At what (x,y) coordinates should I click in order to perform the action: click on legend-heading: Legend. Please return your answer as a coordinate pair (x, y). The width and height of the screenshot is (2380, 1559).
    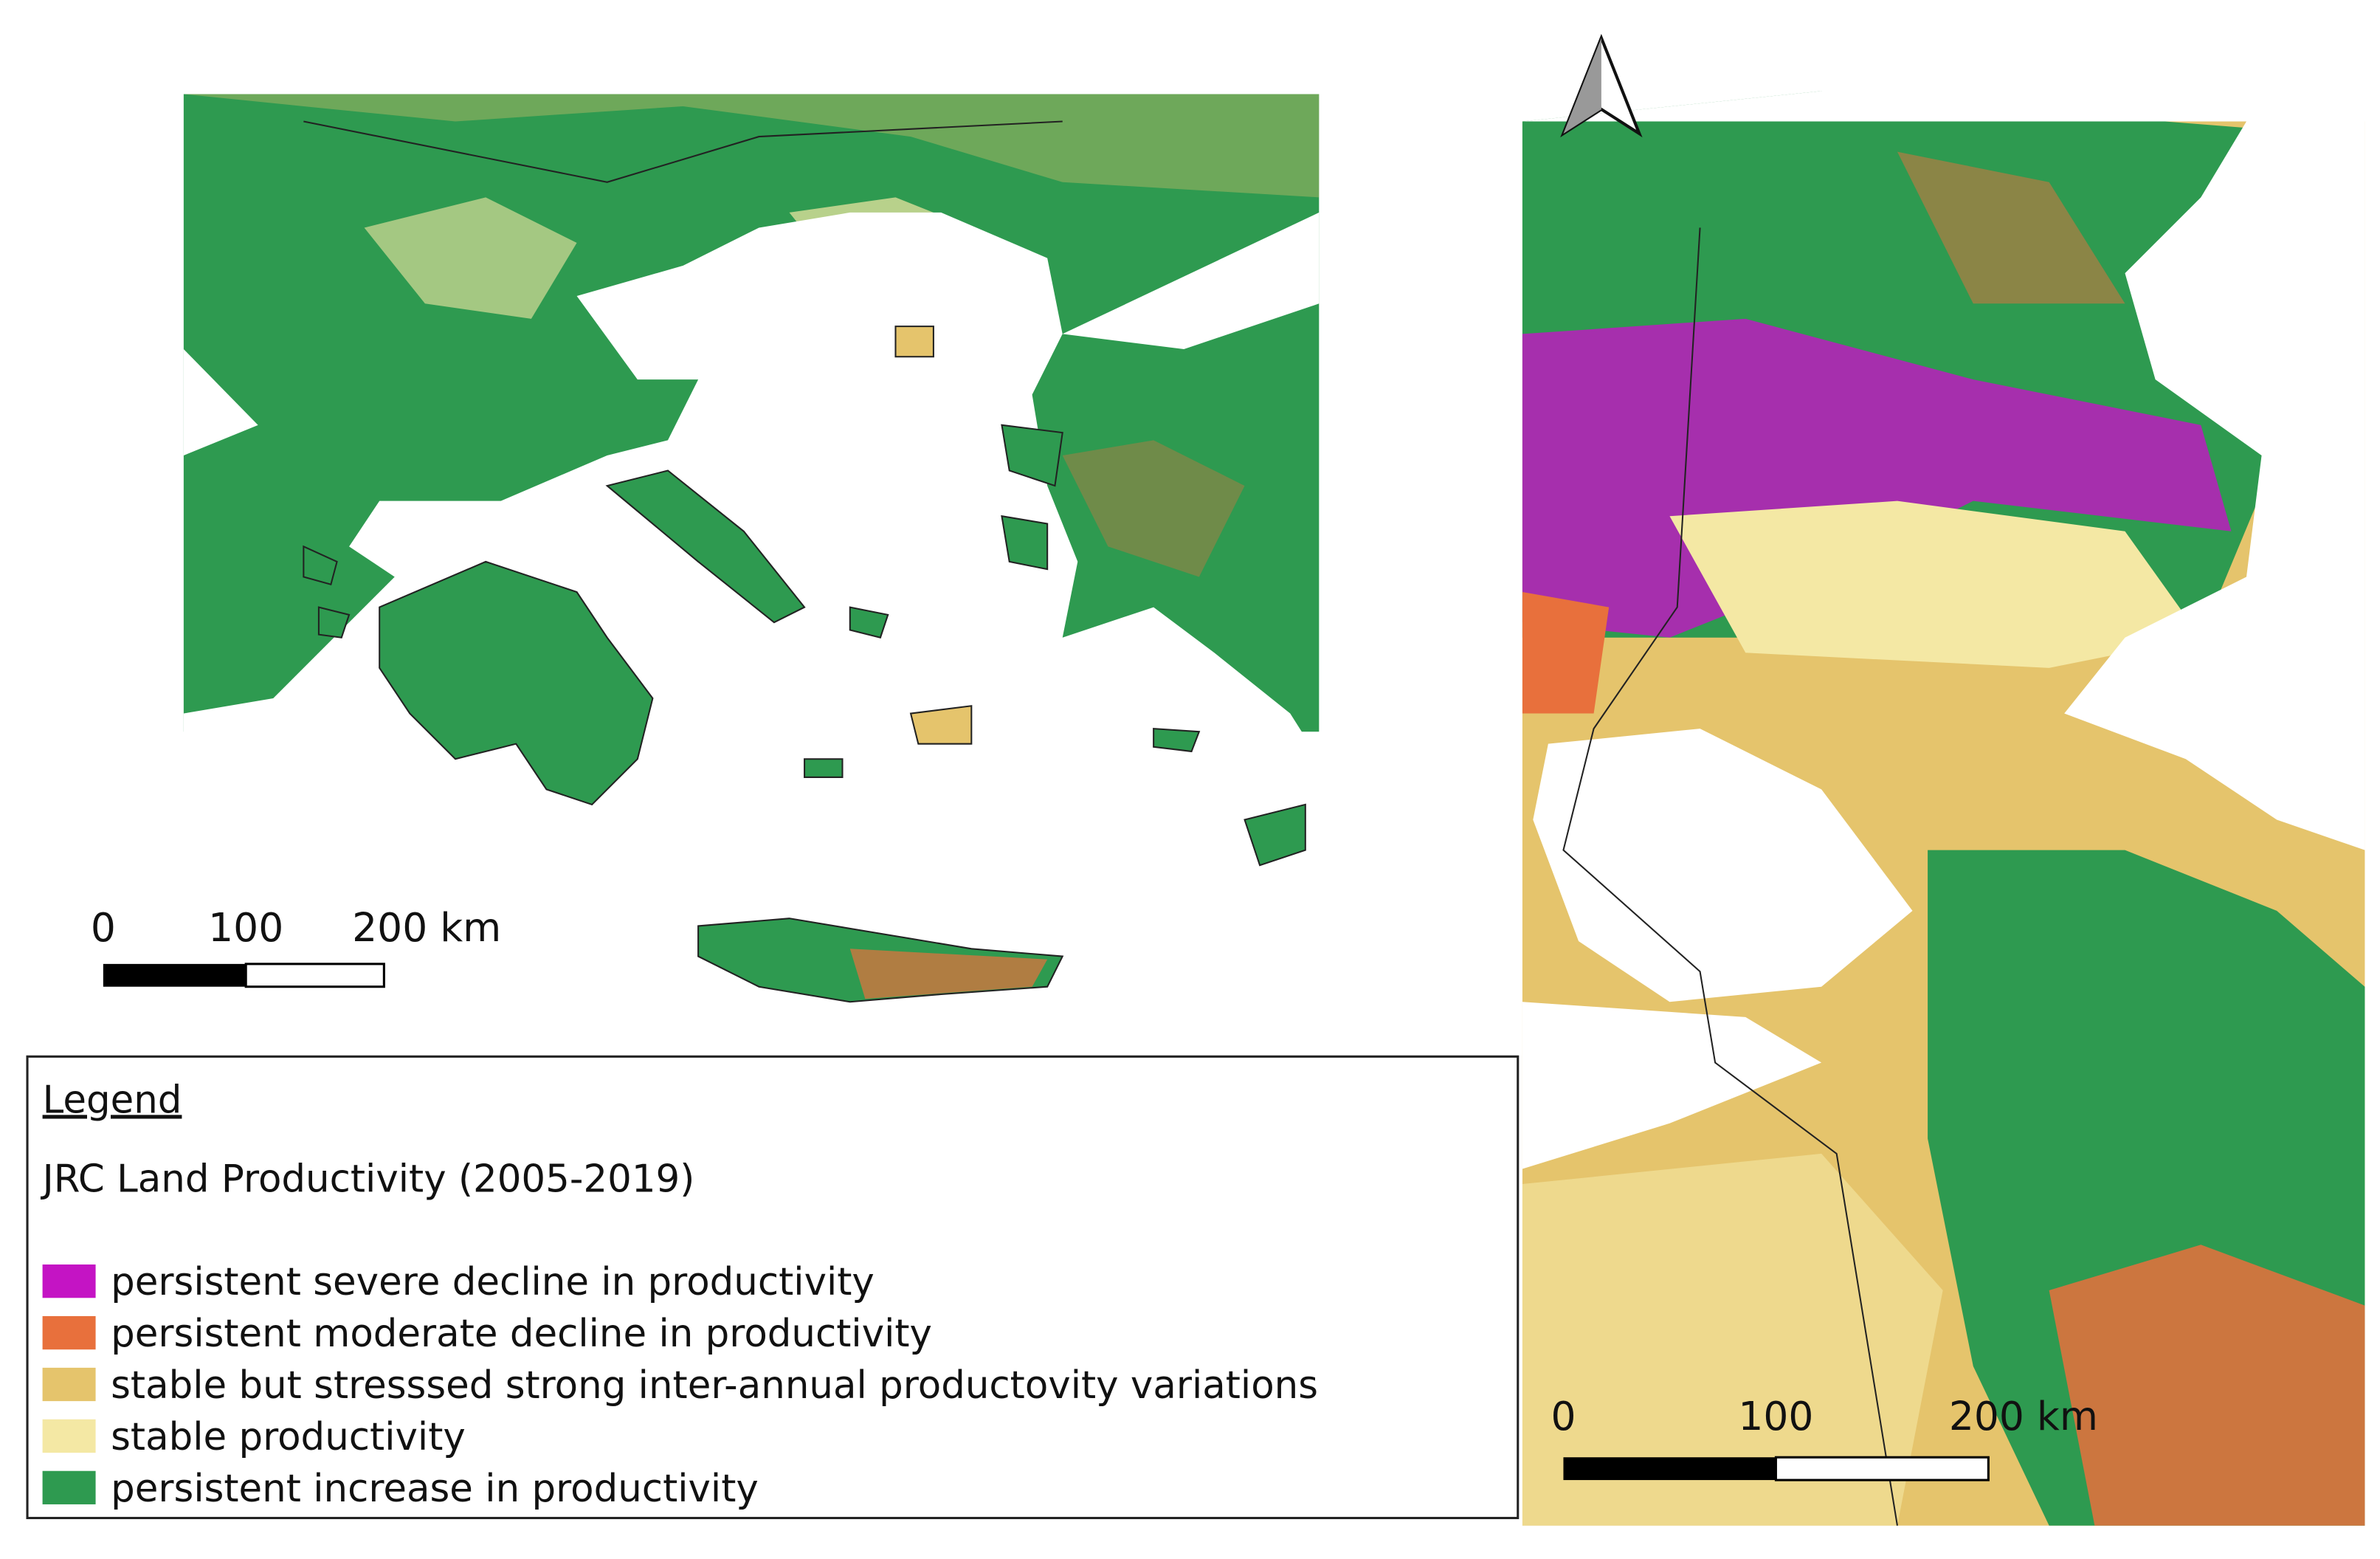
    Looking at the image, I should click on (112, 1100).